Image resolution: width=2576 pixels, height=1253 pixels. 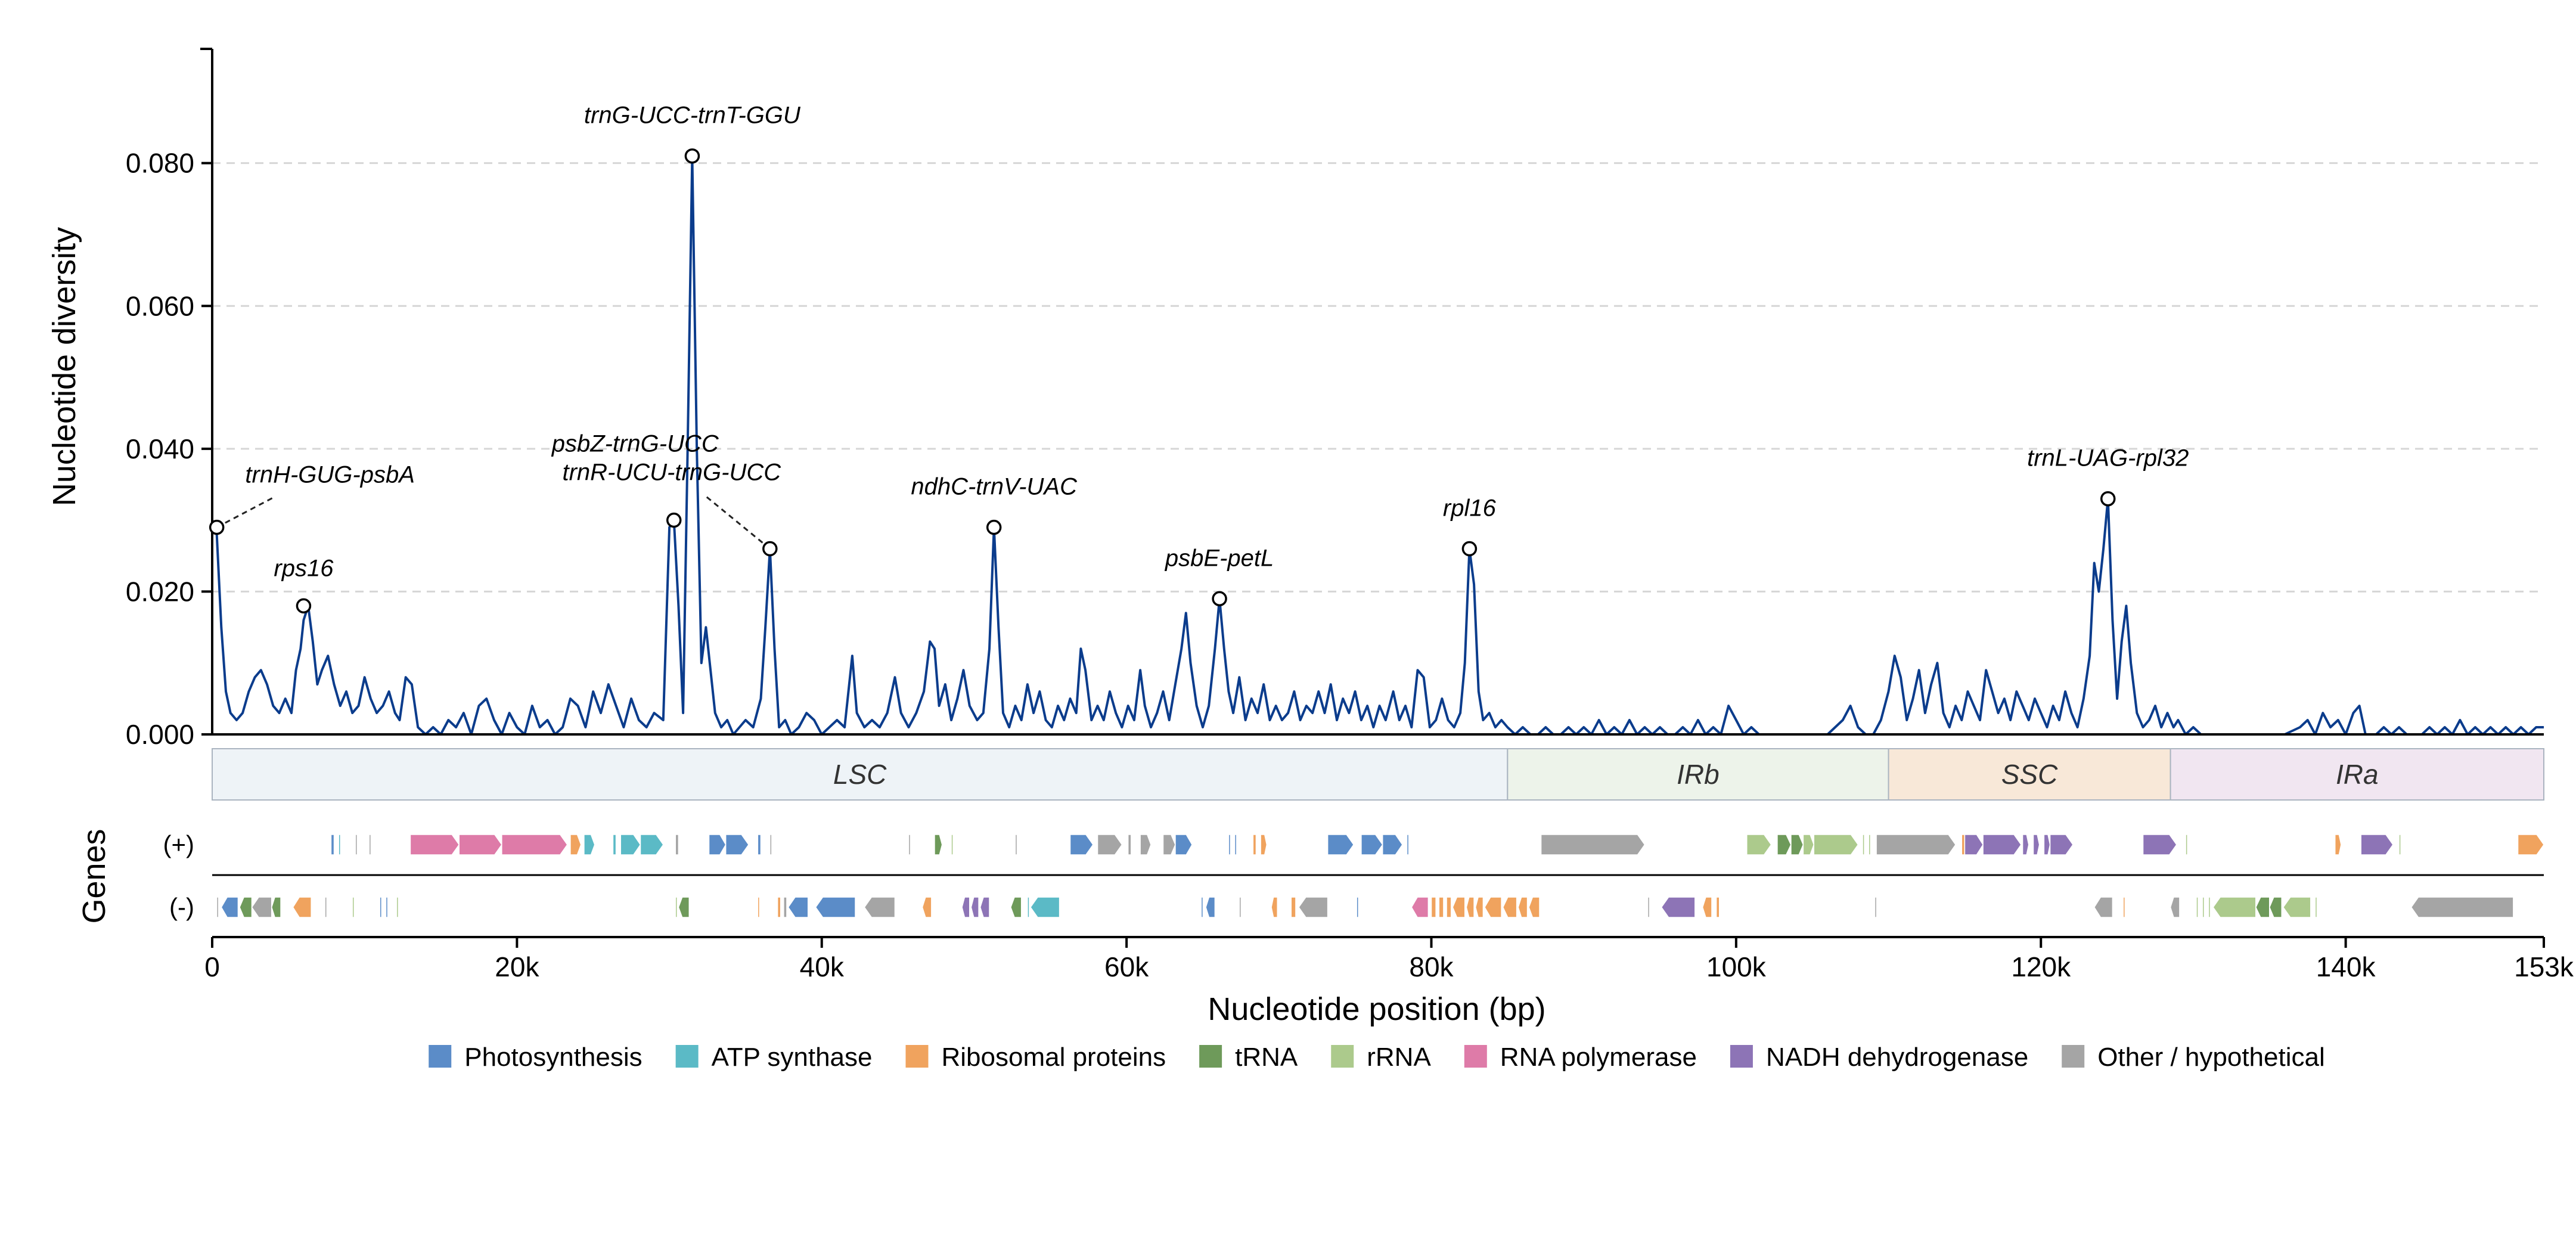 What do you see at coordinates (304, 568) in the screenshot?
I see `peak-label: rps16` at bounding box center [304, 568].